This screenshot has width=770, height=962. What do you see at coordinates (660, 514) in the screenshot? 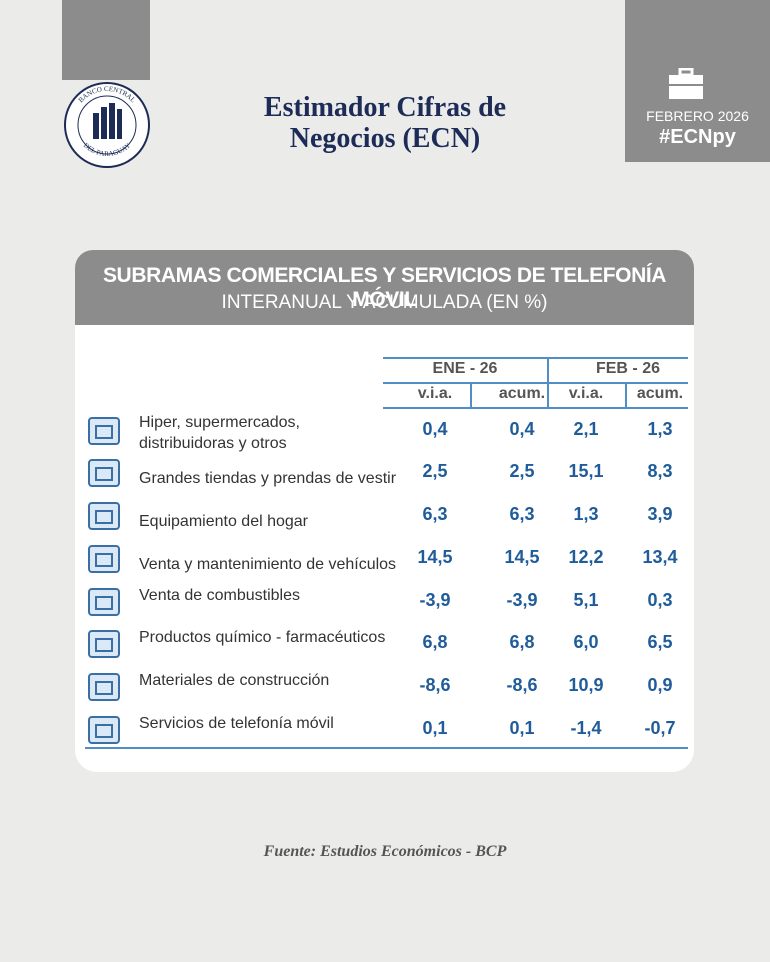
I see `cell-value: 3,9` at bounding box center [660, 514].